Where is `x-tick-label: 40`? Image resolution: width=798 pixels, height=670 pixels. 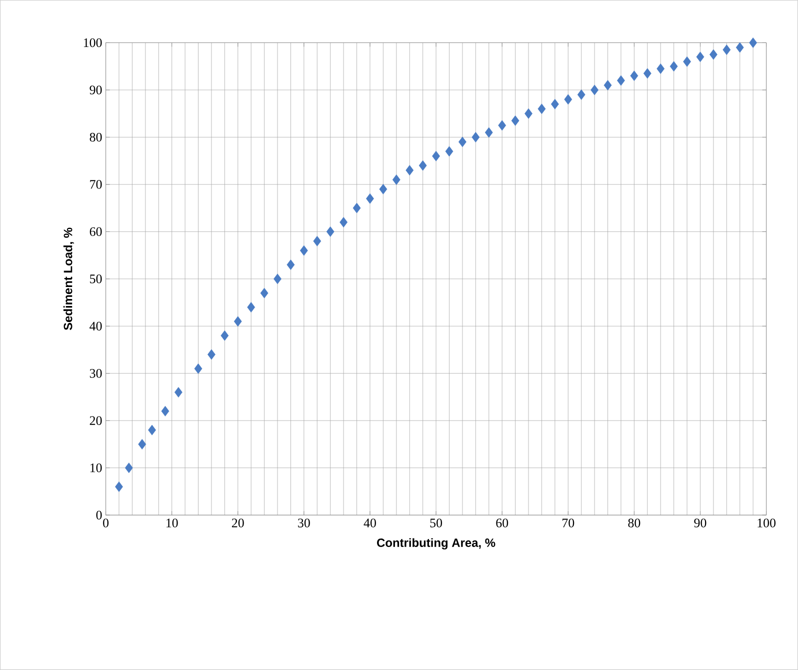 x-tick-label: 40 is located at coordinates (370, 523).